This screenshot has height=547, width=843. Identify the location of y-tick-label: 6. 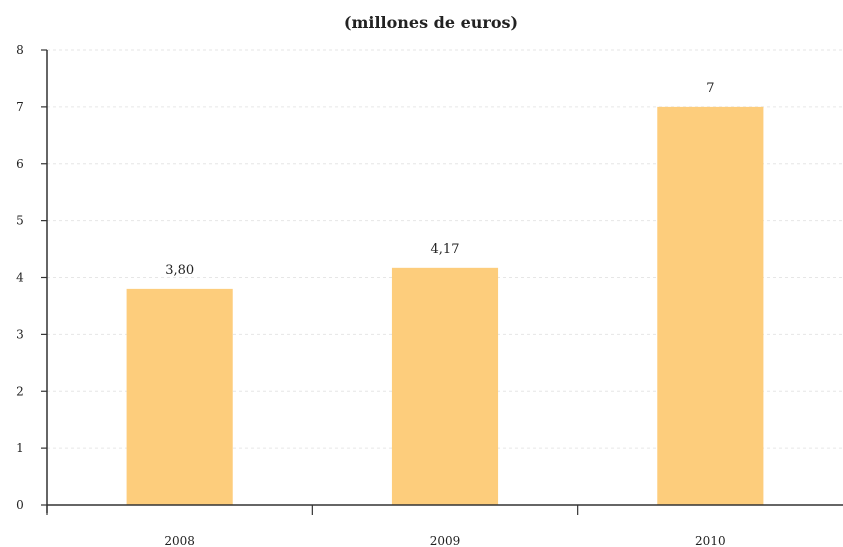
(20, 164).